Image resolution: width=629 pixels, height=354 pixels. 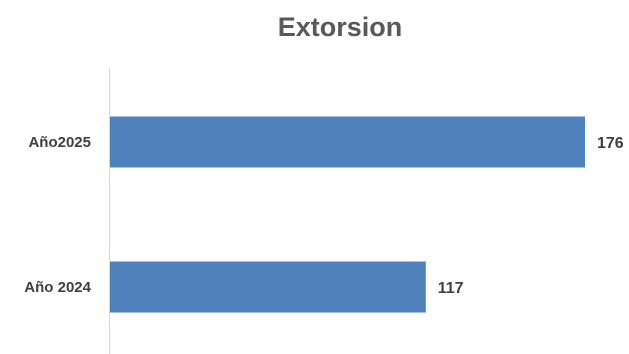 What do you see at coordinates (59, 142) in the screenshot?
I see `category-label-0: Año2025` at bounding box center [59, 142].